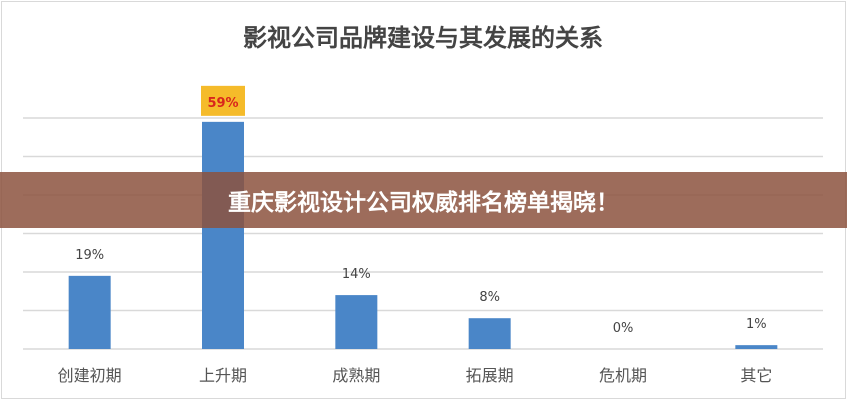 This screenshot has height=400, width=847. What do you see at coordinates (423, 203) in the screenshot?
I see `headline-text: 重庆影视设计公司权威排名榜单揭晓！` at bounding box center [423, 203].